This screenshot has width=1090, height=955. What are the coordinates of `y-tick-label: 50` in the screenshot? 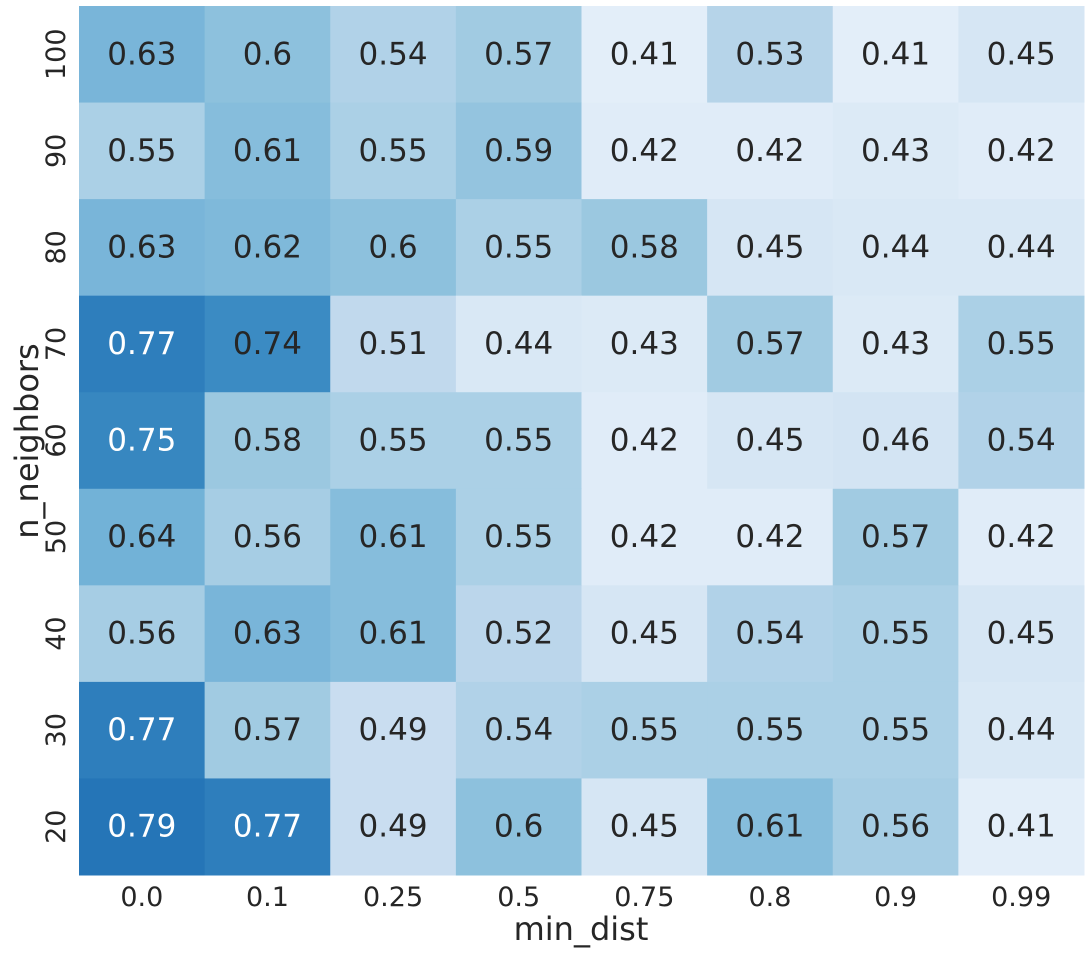 It's located at (56, 537).